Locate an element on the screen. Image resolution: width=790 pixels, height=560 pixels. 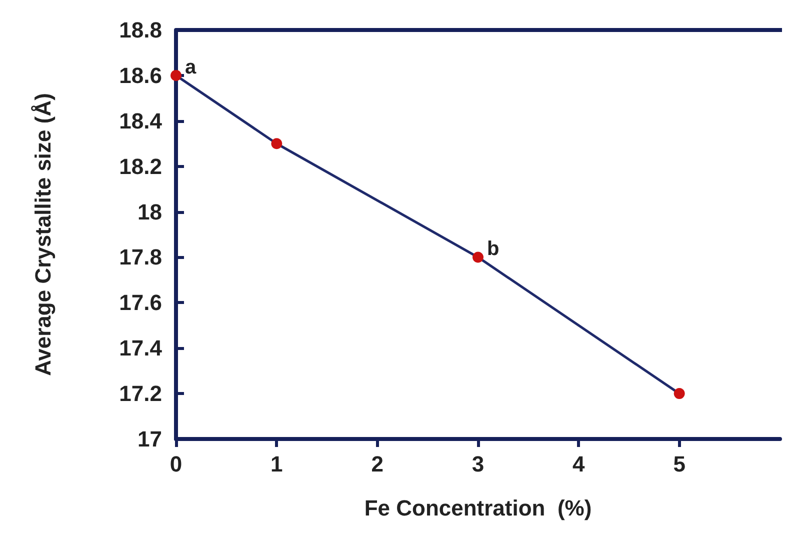
y-tick-label: 17 is located at coordinates (150, 439).